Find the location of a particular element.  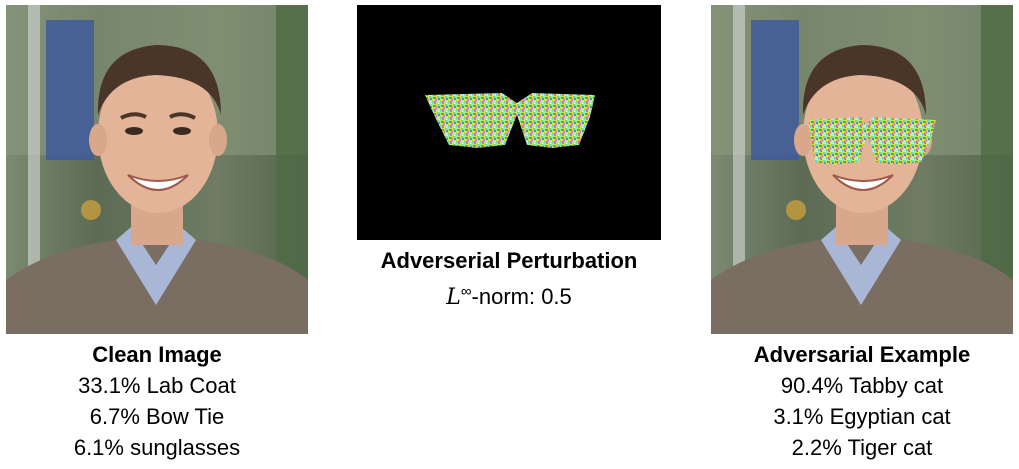

perturbation-norm: L∞-norm: 0.5 is located at coordinates (509, 294).